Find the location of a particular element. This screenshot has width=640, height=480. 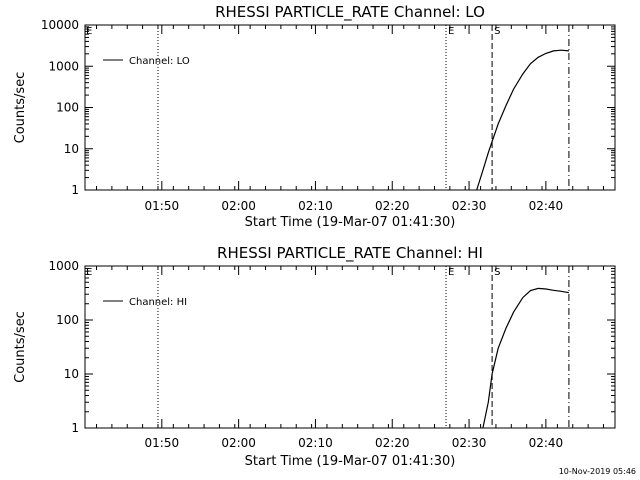

timestamp: 10-Nov-2019 05:46 is located at coordinates (597, 471).